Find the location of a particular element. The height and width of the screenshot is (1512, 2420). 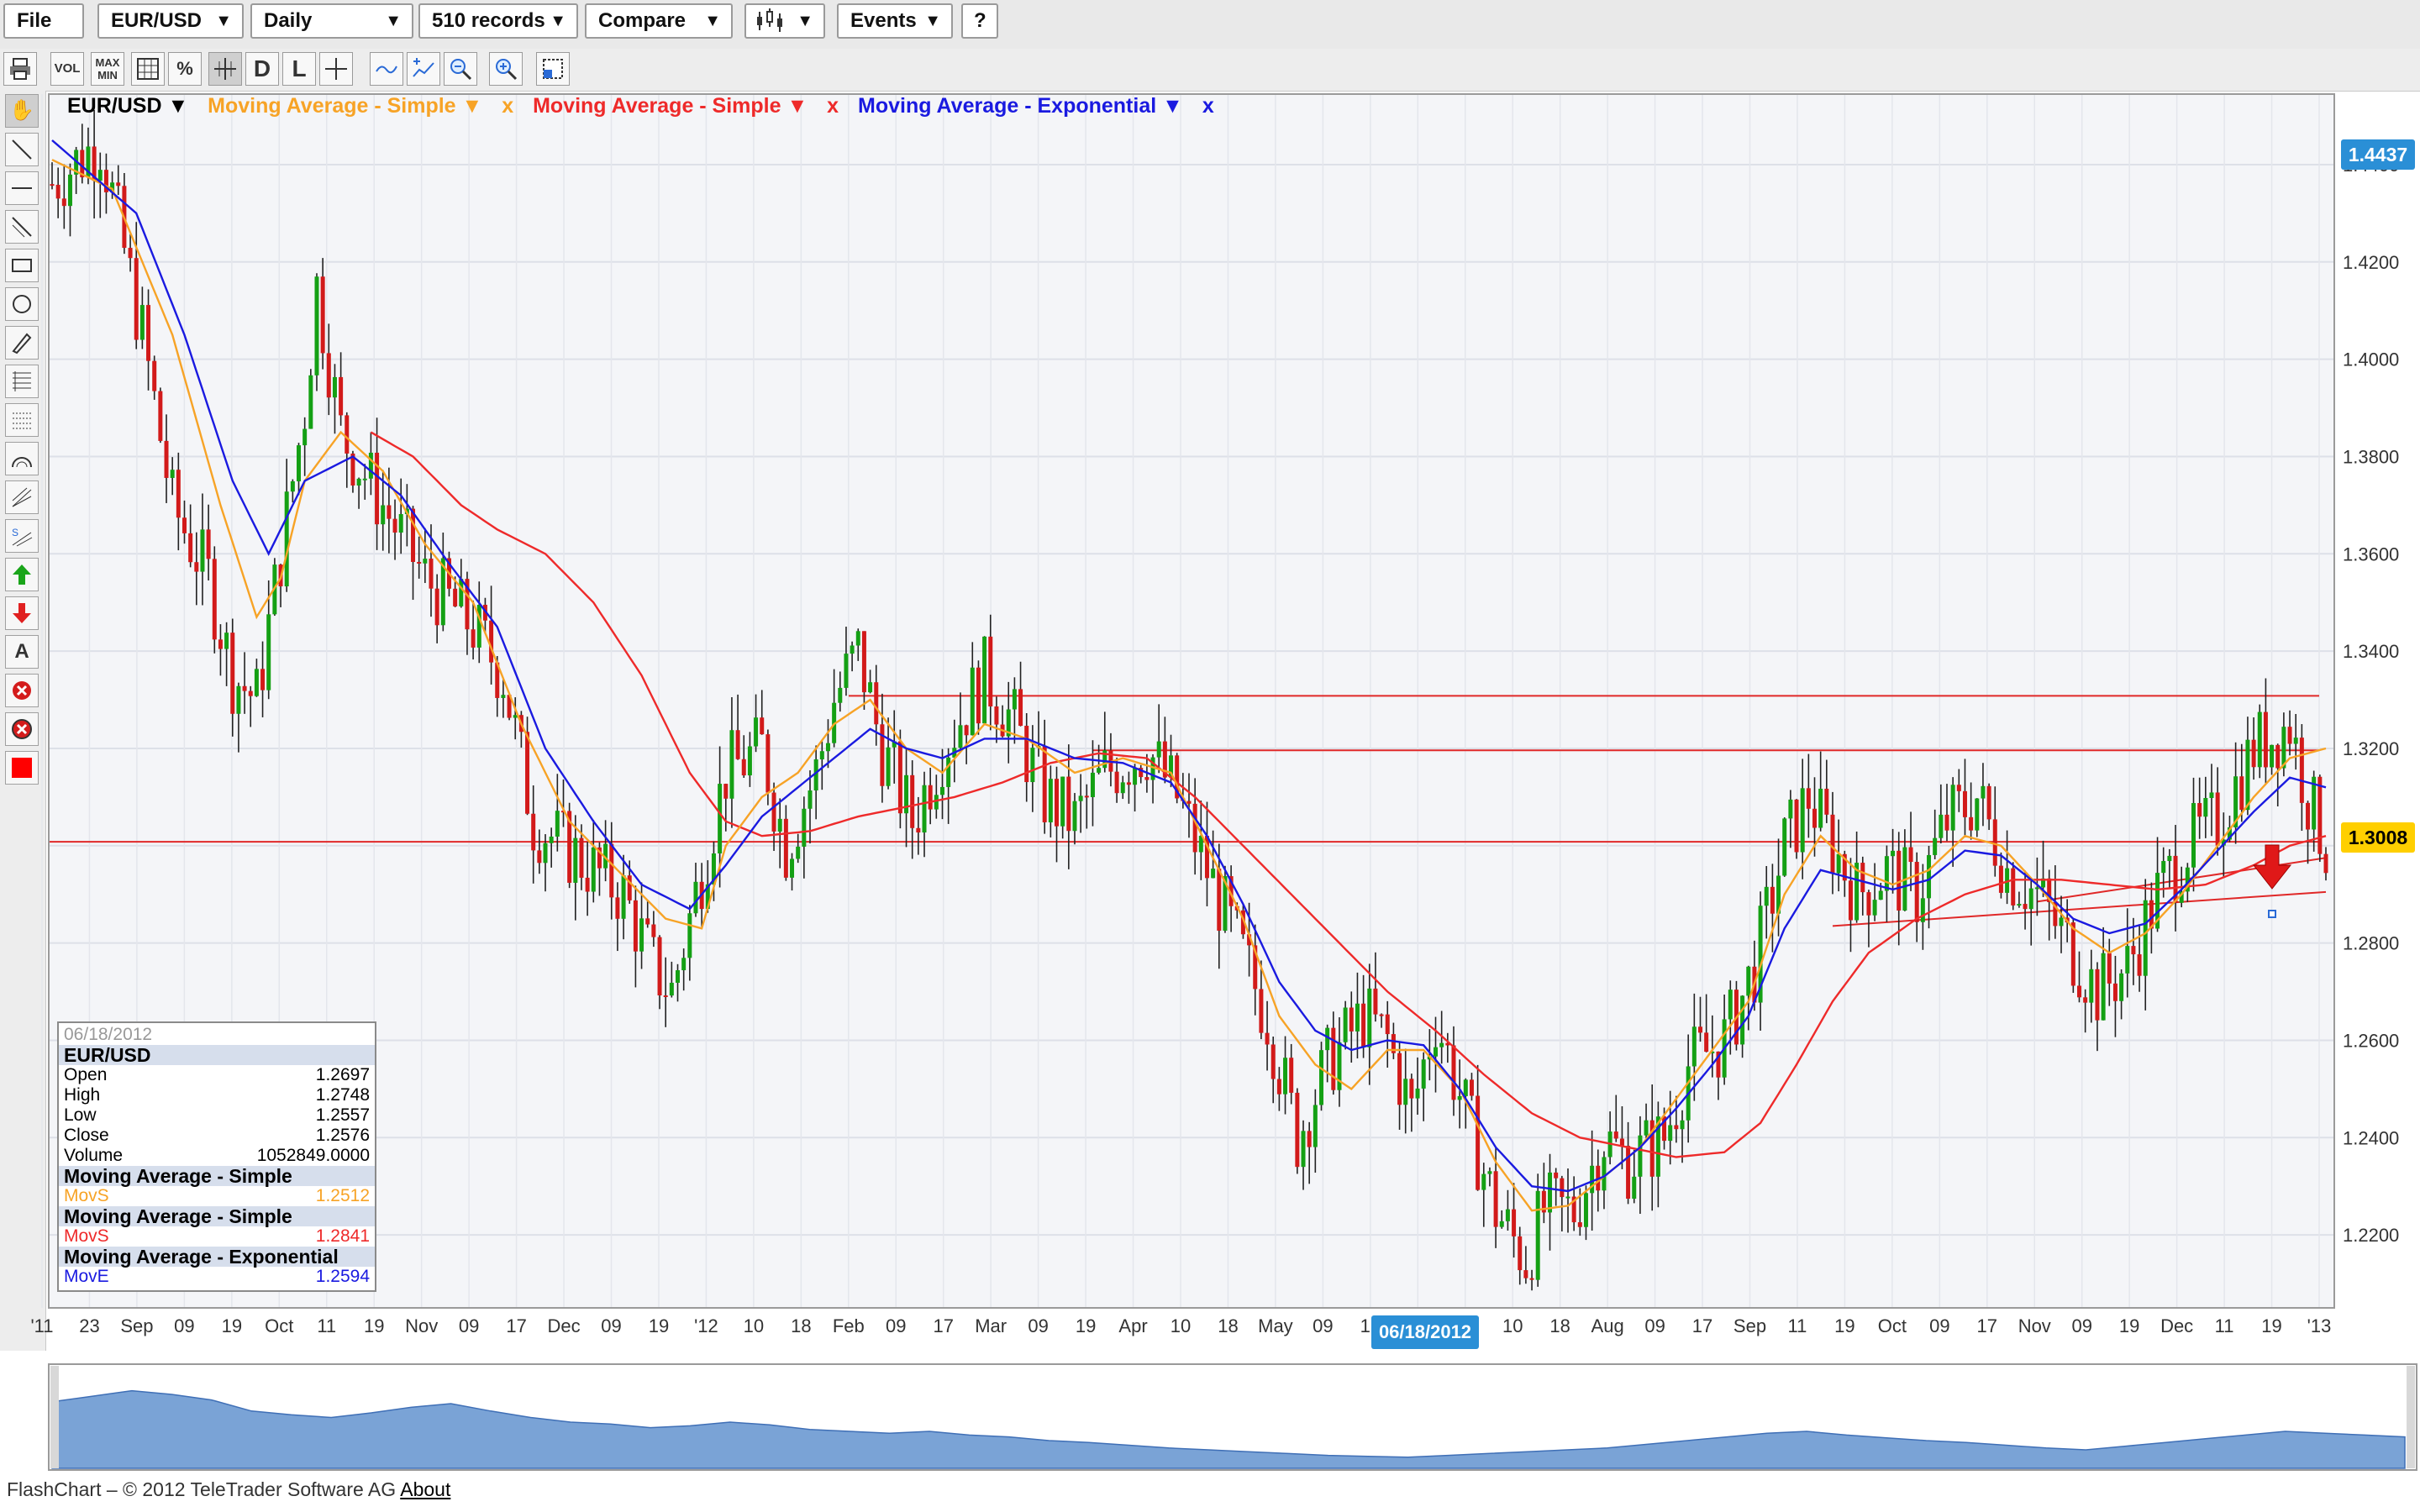

crosshair-toggle-button is located at coordinates (225, 69).